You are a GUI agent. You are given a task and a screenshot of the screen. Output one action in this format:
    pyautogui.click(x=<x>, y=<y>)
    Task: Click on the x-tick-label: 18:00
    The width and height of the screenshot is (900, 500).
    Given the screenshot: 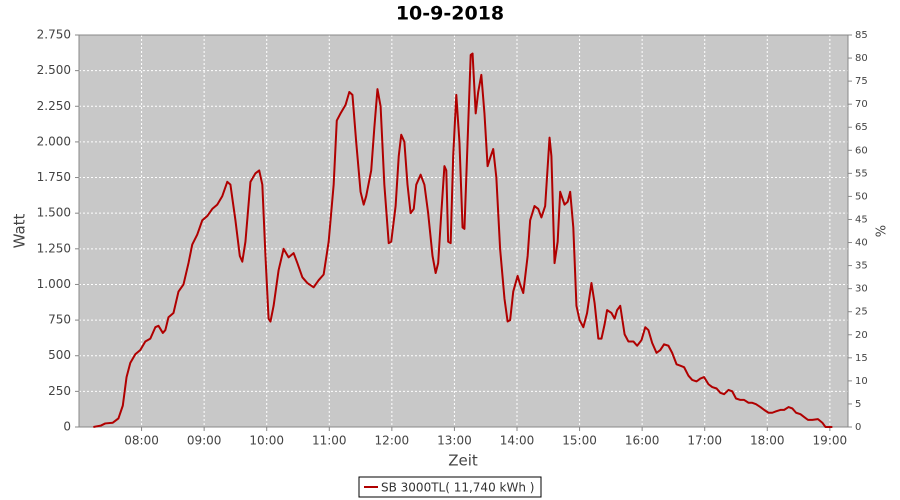 What is the action you would take?
    pyautogui.click(x=767, y=441)
    